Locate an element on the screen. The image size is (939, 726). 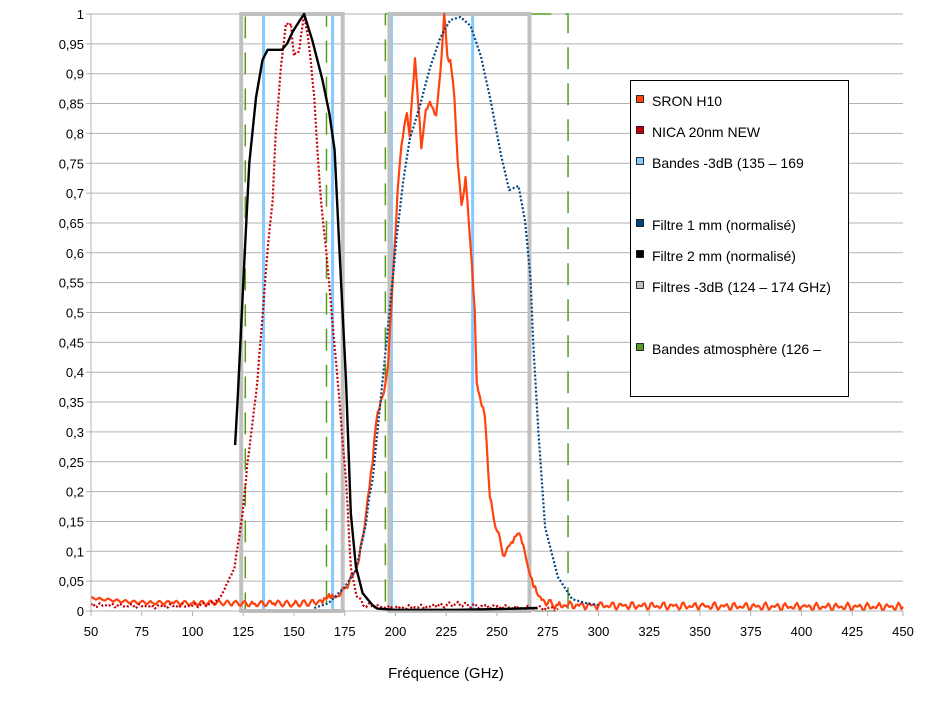
y-tick-label: 1 is located at coordinates (80, 14).